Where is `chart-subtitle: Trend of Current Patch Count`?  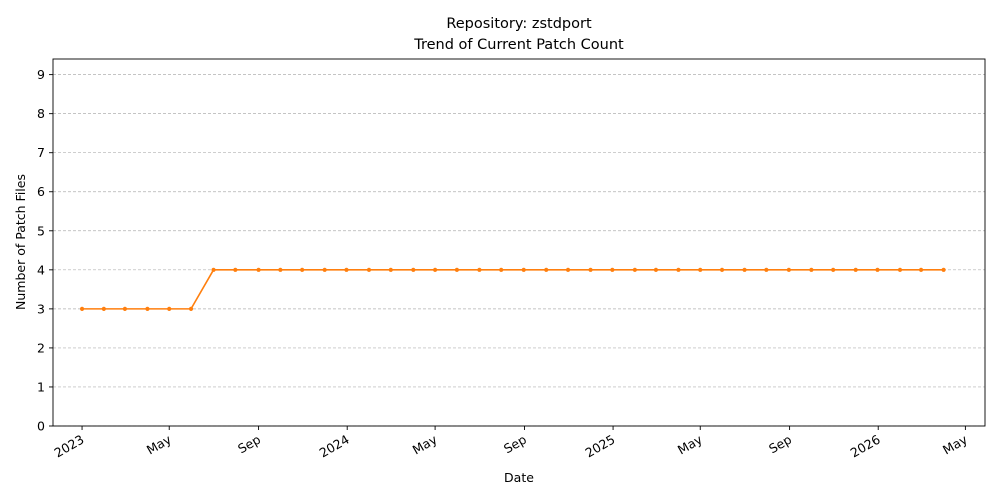 chart-subtitle: Trend of Current Patch Count is located at coordinates (518, 45).